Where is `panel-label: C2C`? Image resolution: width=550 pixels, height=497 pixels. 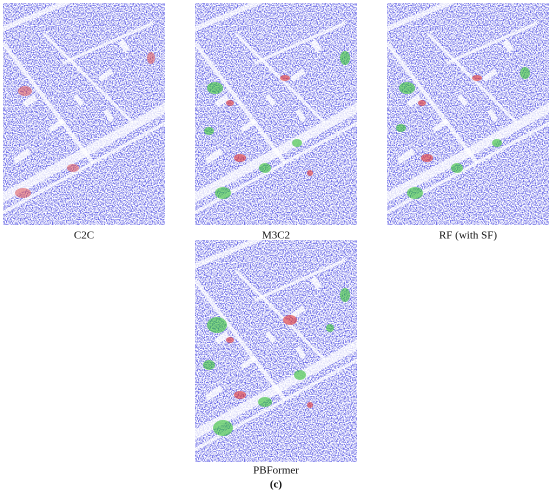
panel-label: C2C is located at coordinates (84, 236).